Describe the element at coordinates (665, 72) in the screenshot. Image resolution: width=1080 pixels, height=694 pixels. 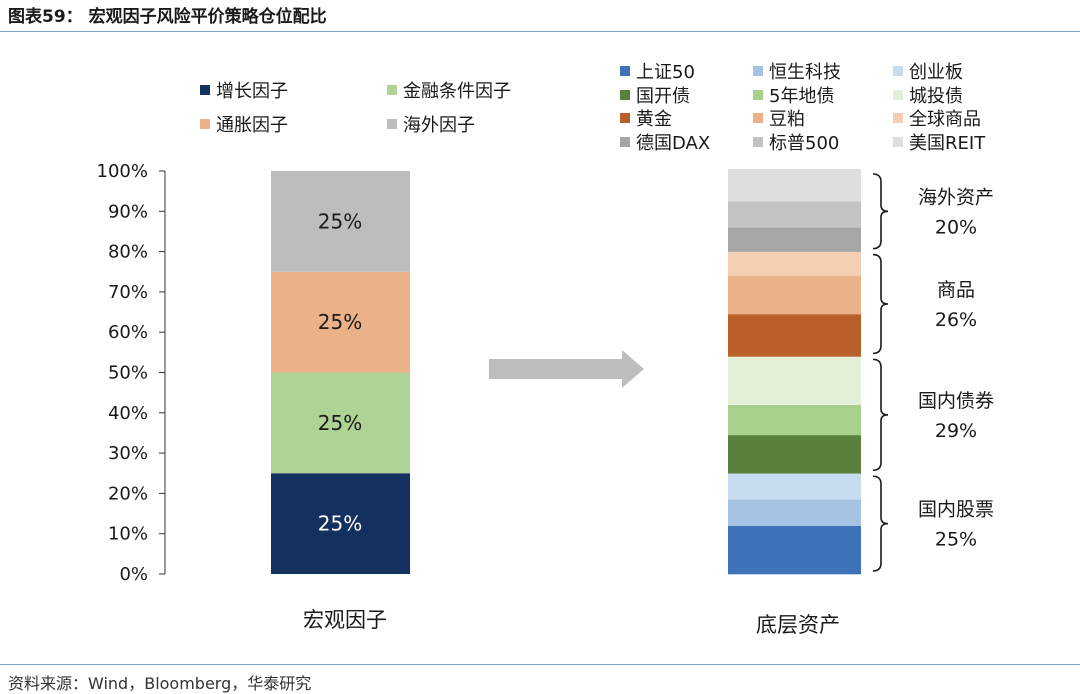
I see `legend-label: 上证50` at that location.